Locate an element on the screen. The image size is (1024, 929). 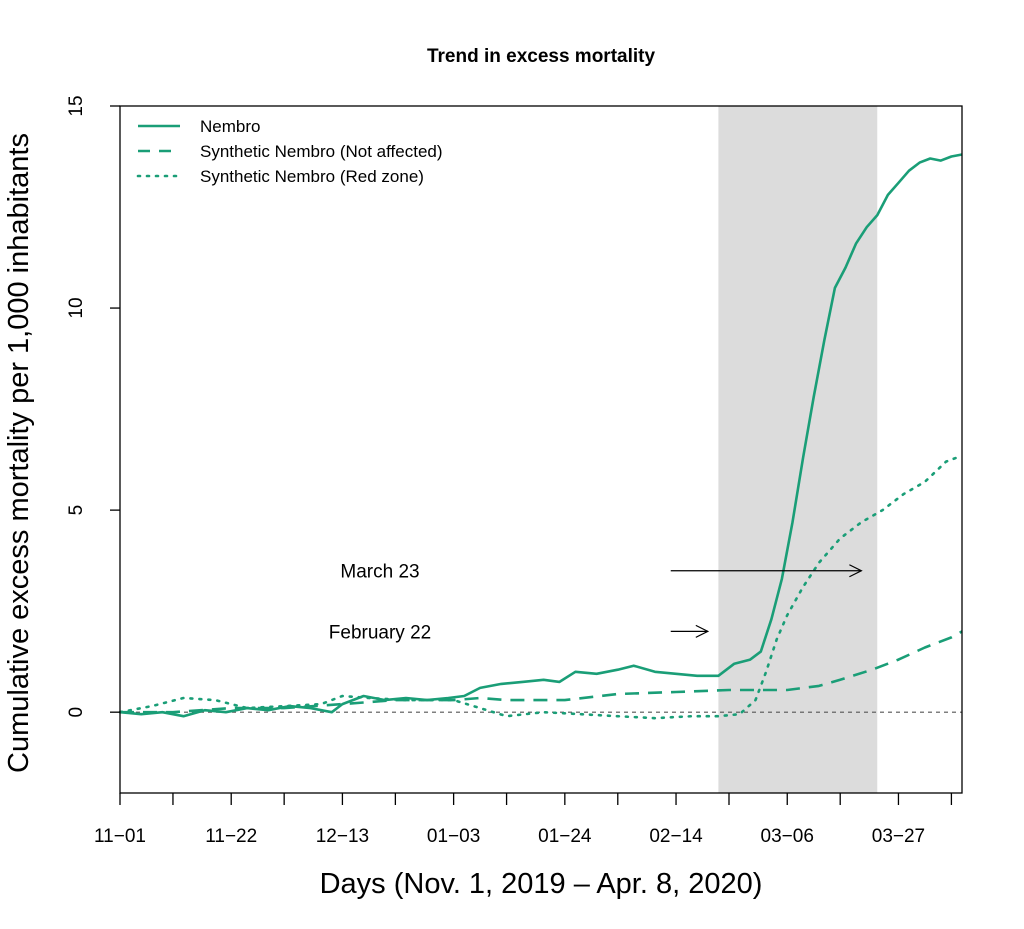
shaded-rect is located at coordinates (798, 449).